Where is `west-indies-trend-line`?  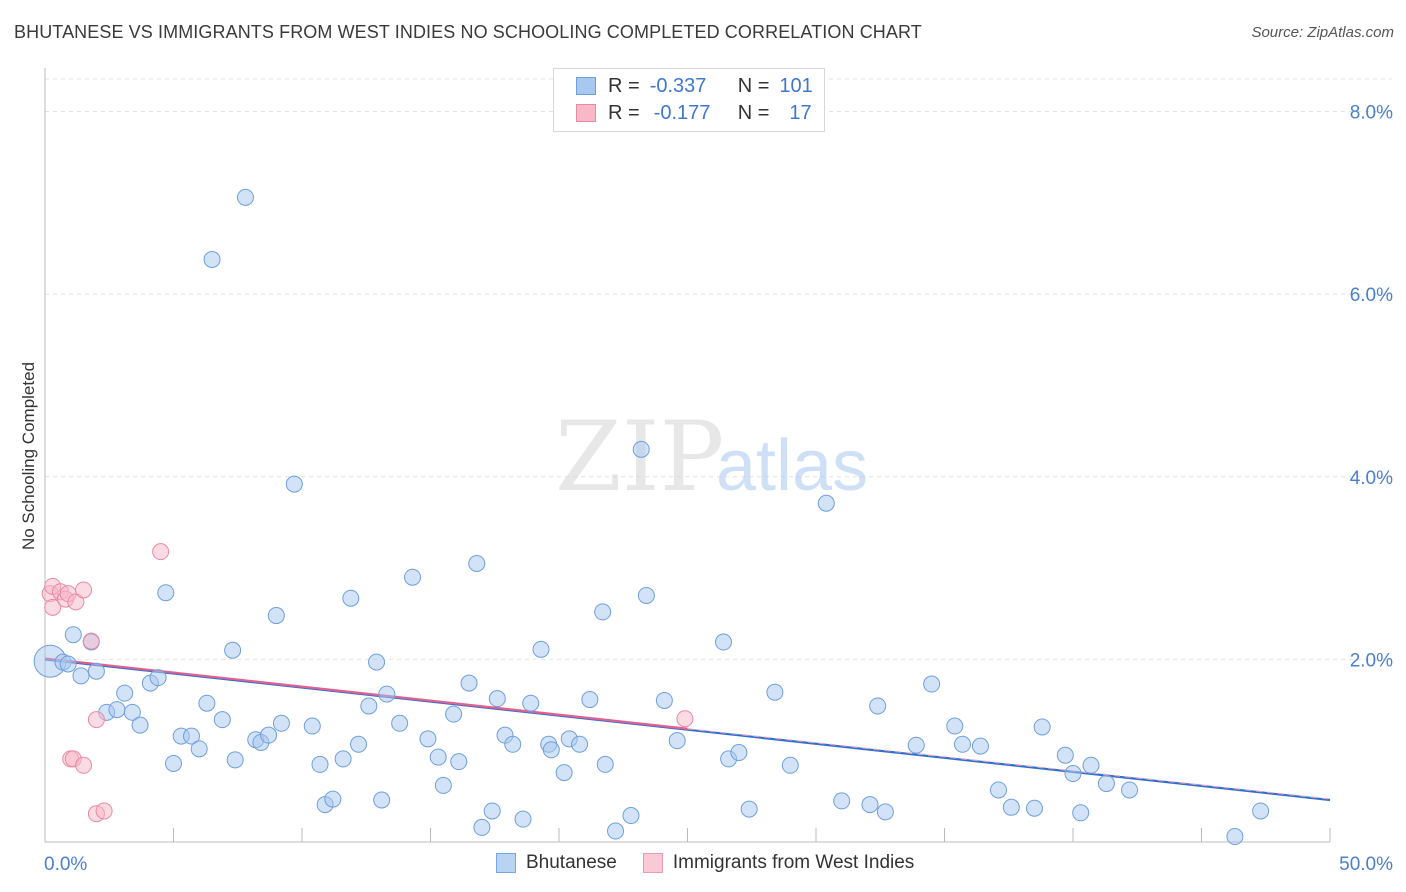 west-indies-trend-line is located at coordinates (366, 693).